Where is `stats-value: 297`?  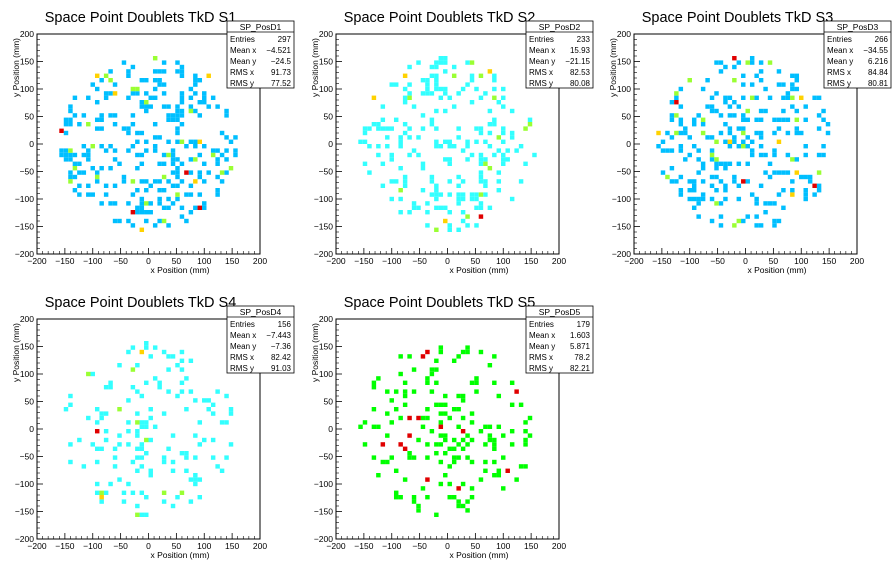 stats-value: 297 is located at coordinates (285, 39).